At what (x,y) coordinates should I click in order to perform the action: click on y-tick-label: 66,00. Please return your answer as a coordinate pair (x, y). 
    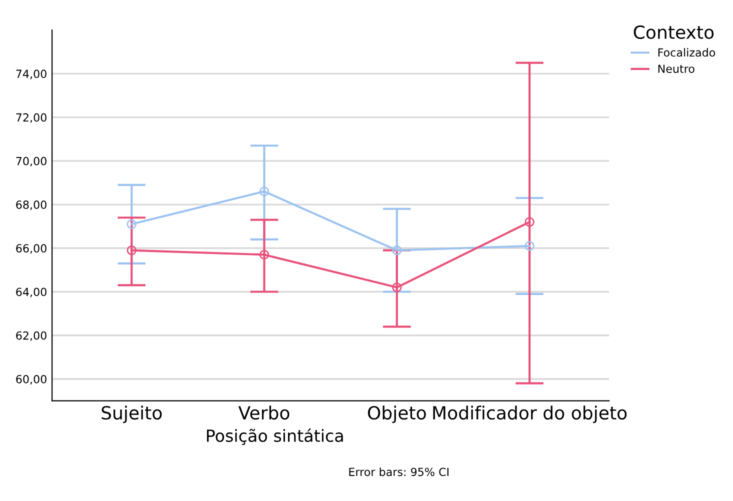
    Looking at the image, I should click on (31, 249).